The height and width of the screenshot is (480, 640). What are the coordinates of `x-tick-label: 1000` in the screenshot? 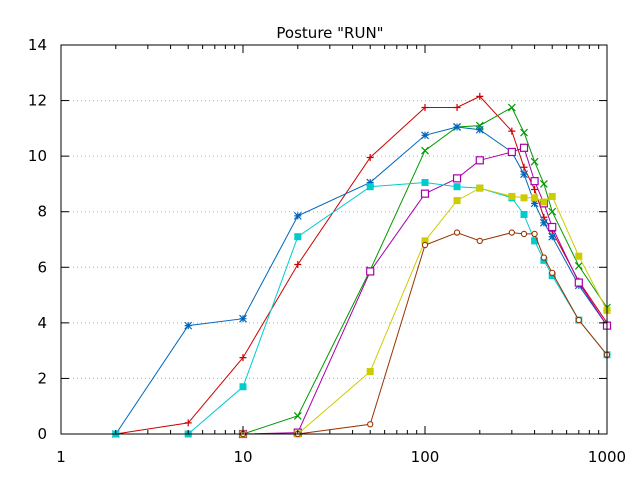 It's located at (607, 457).